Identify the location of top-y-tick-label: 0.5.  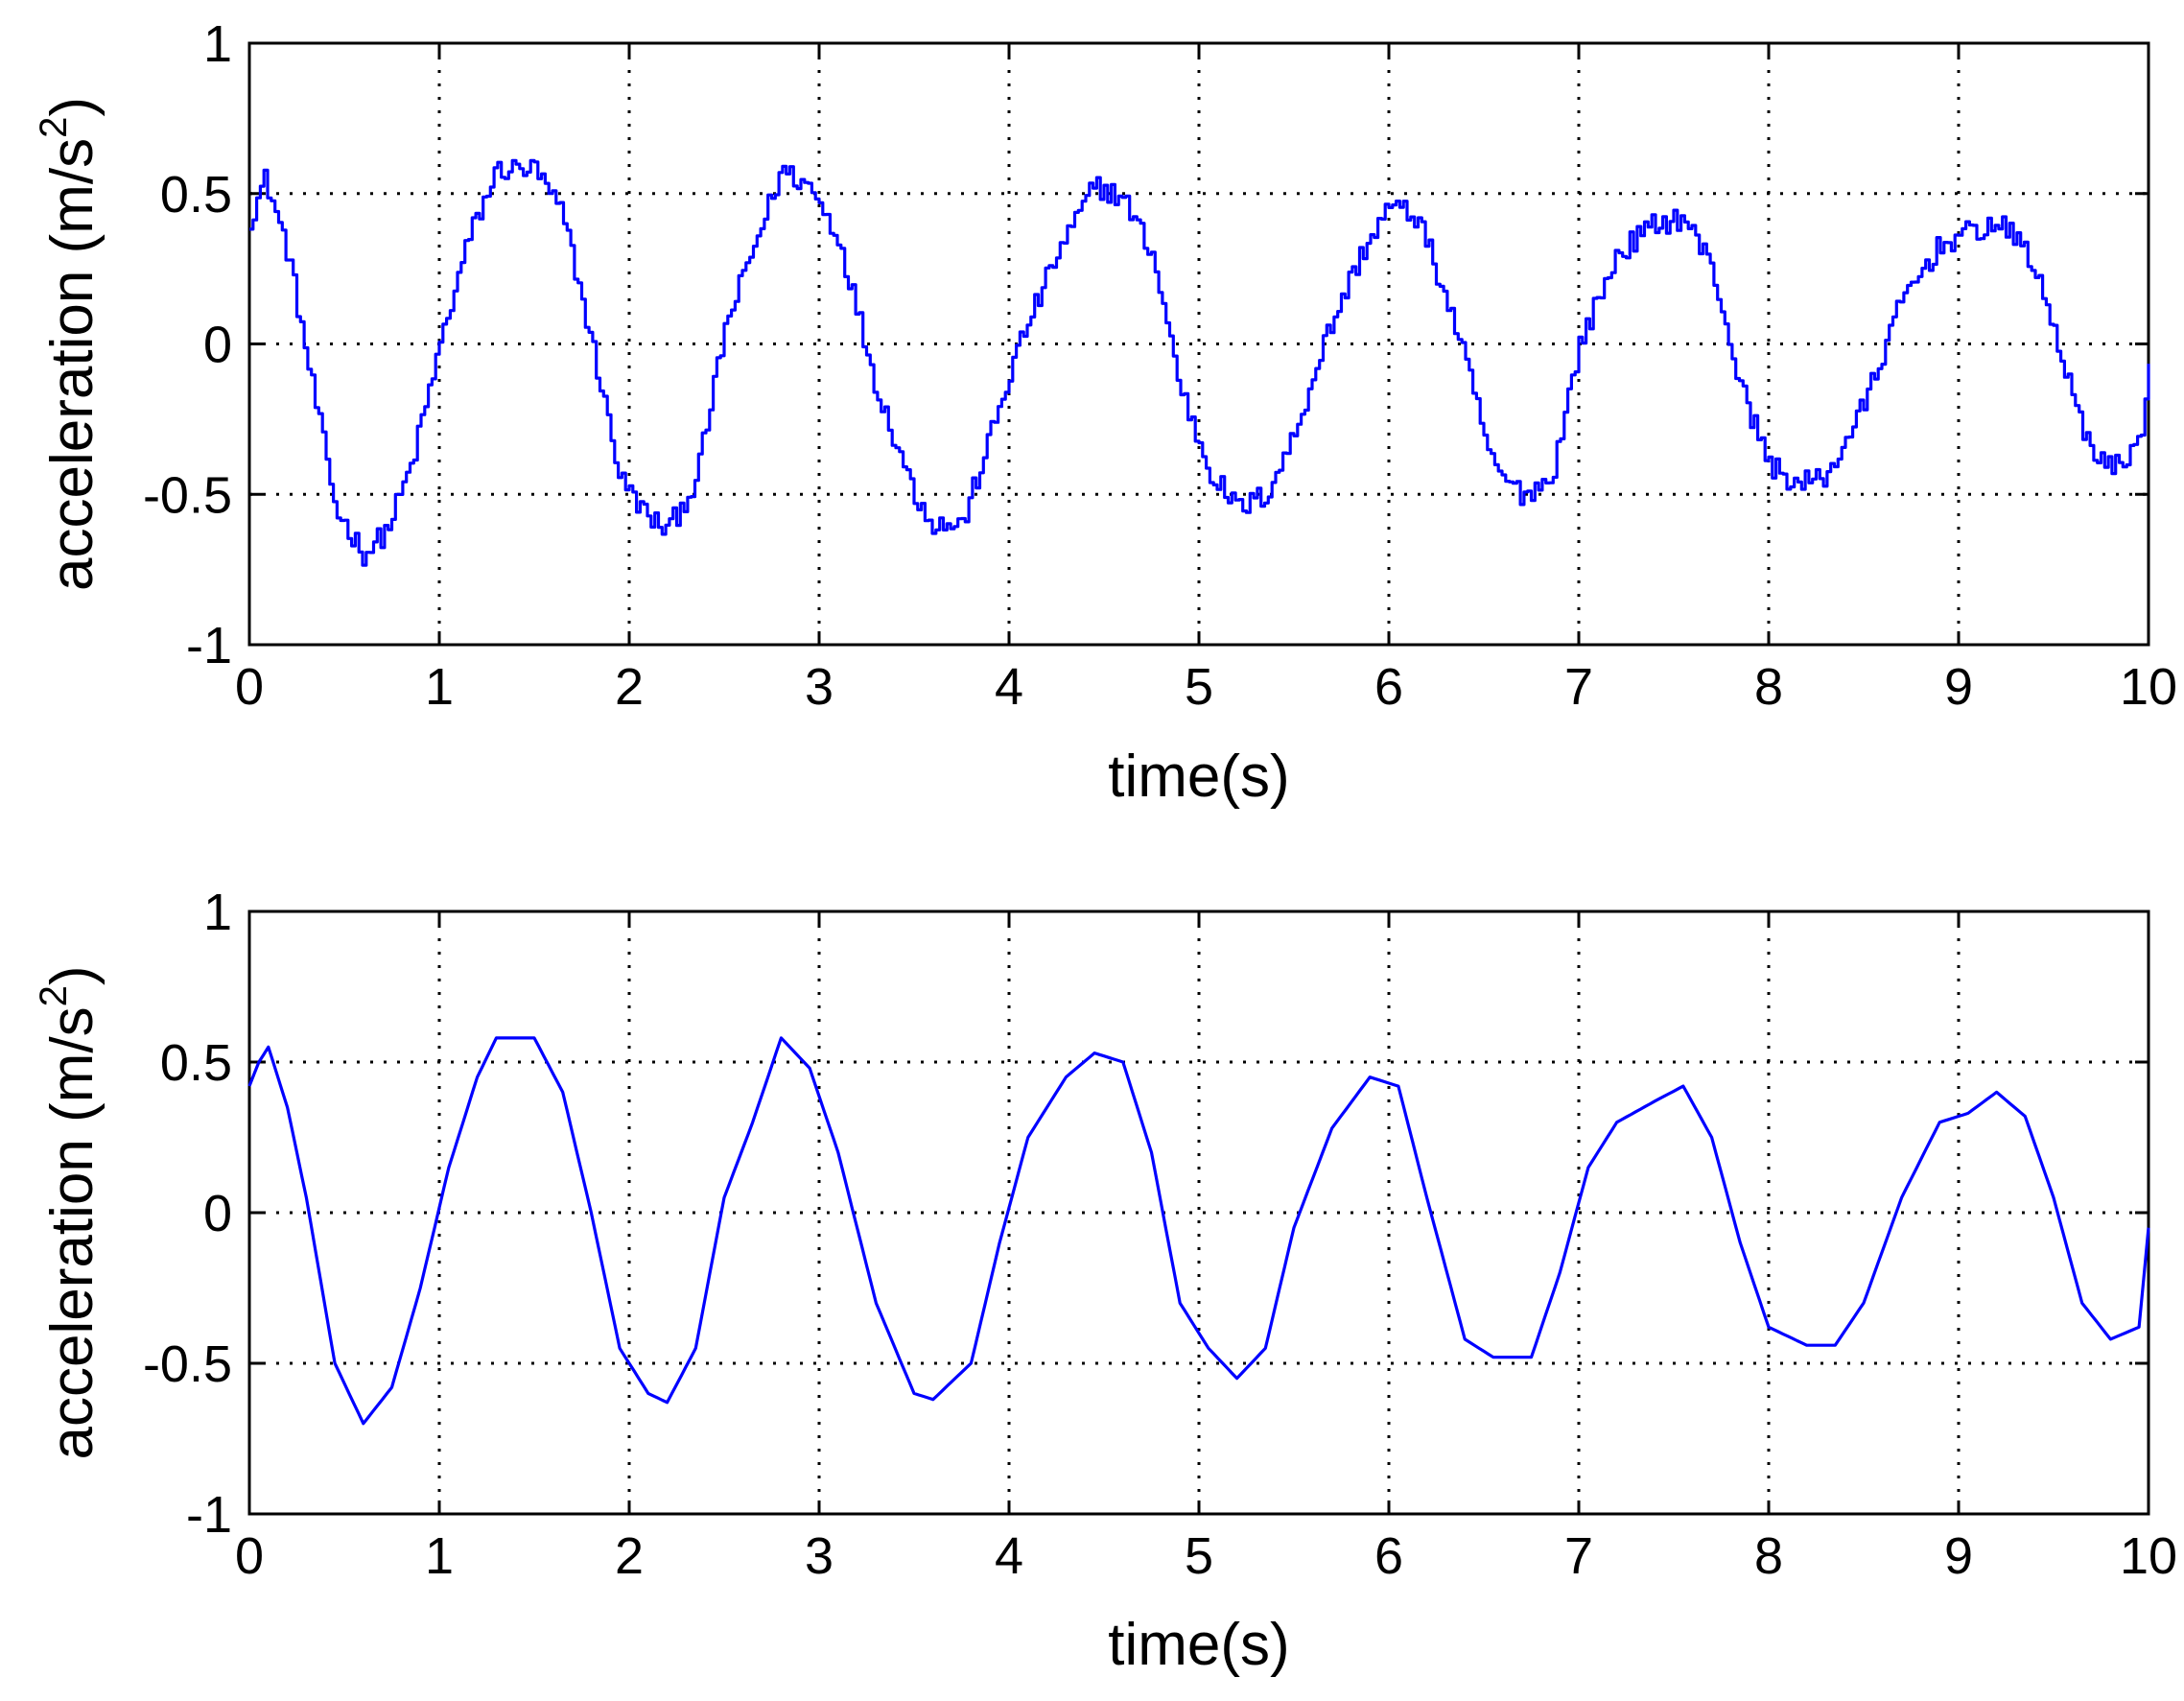
(196, 195).